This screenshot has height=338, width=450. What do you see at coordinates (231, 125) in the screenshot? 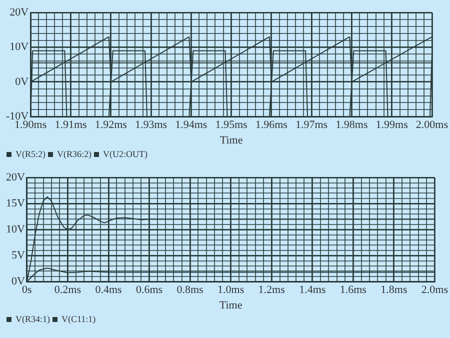
I see `x-tick-label: 1.95ms` at bounding box center [231, 125].